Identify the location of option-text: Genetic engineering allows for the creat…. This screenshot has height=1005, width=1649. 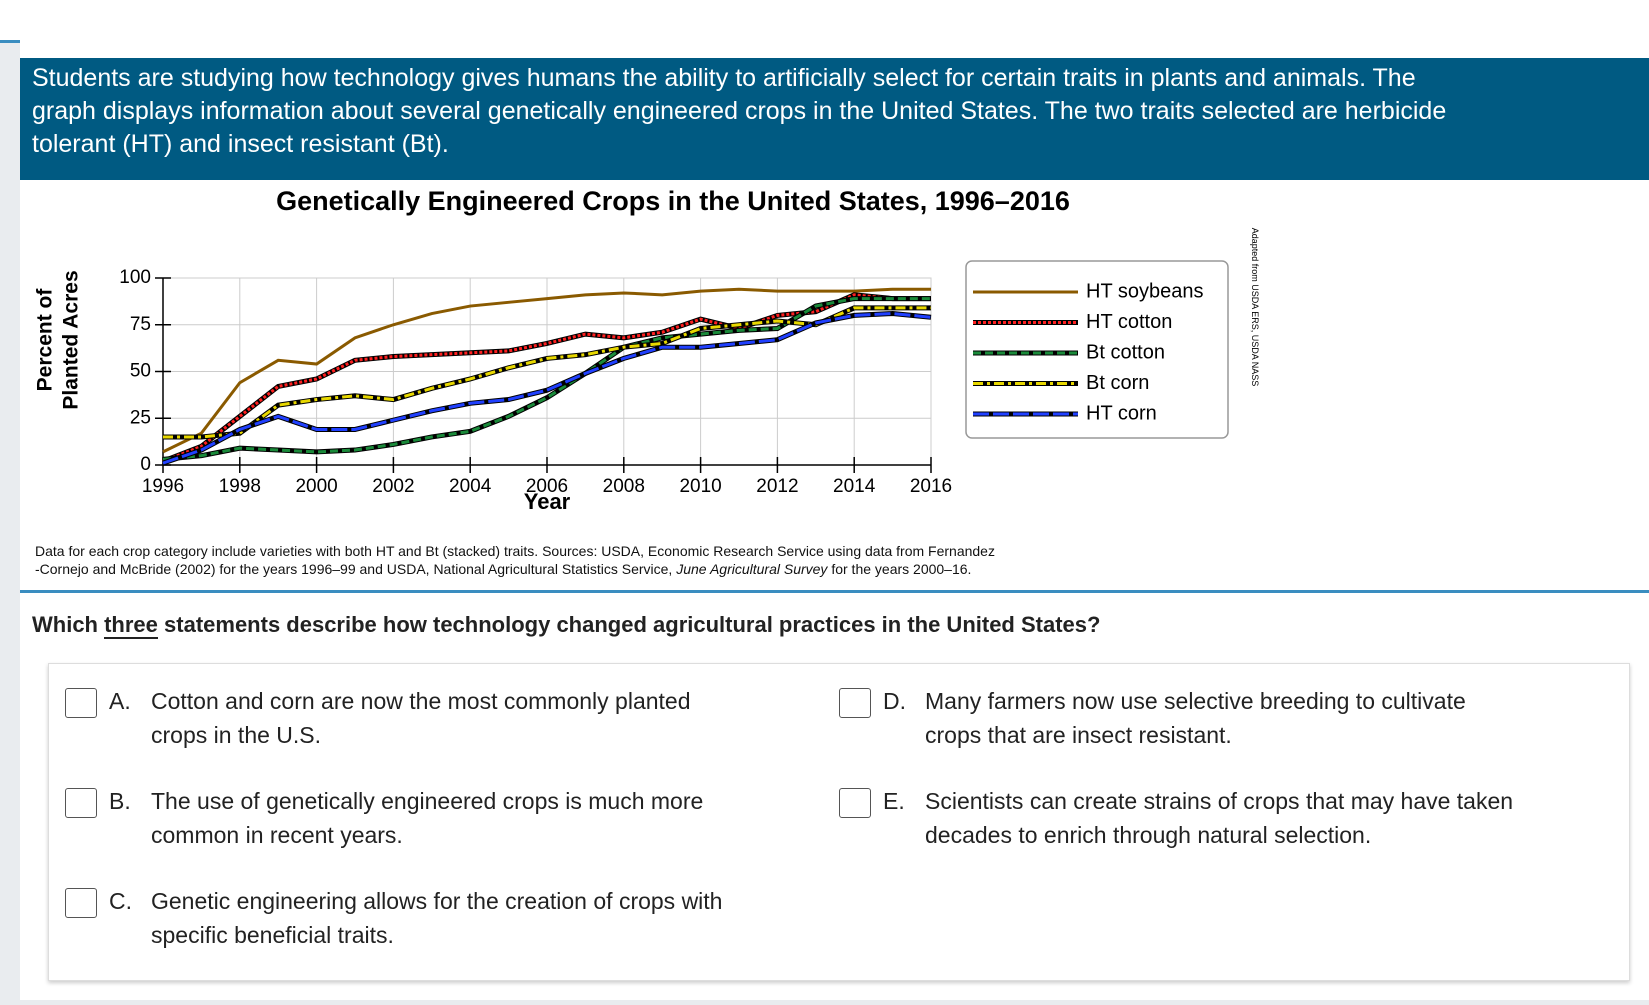
(436, 918).